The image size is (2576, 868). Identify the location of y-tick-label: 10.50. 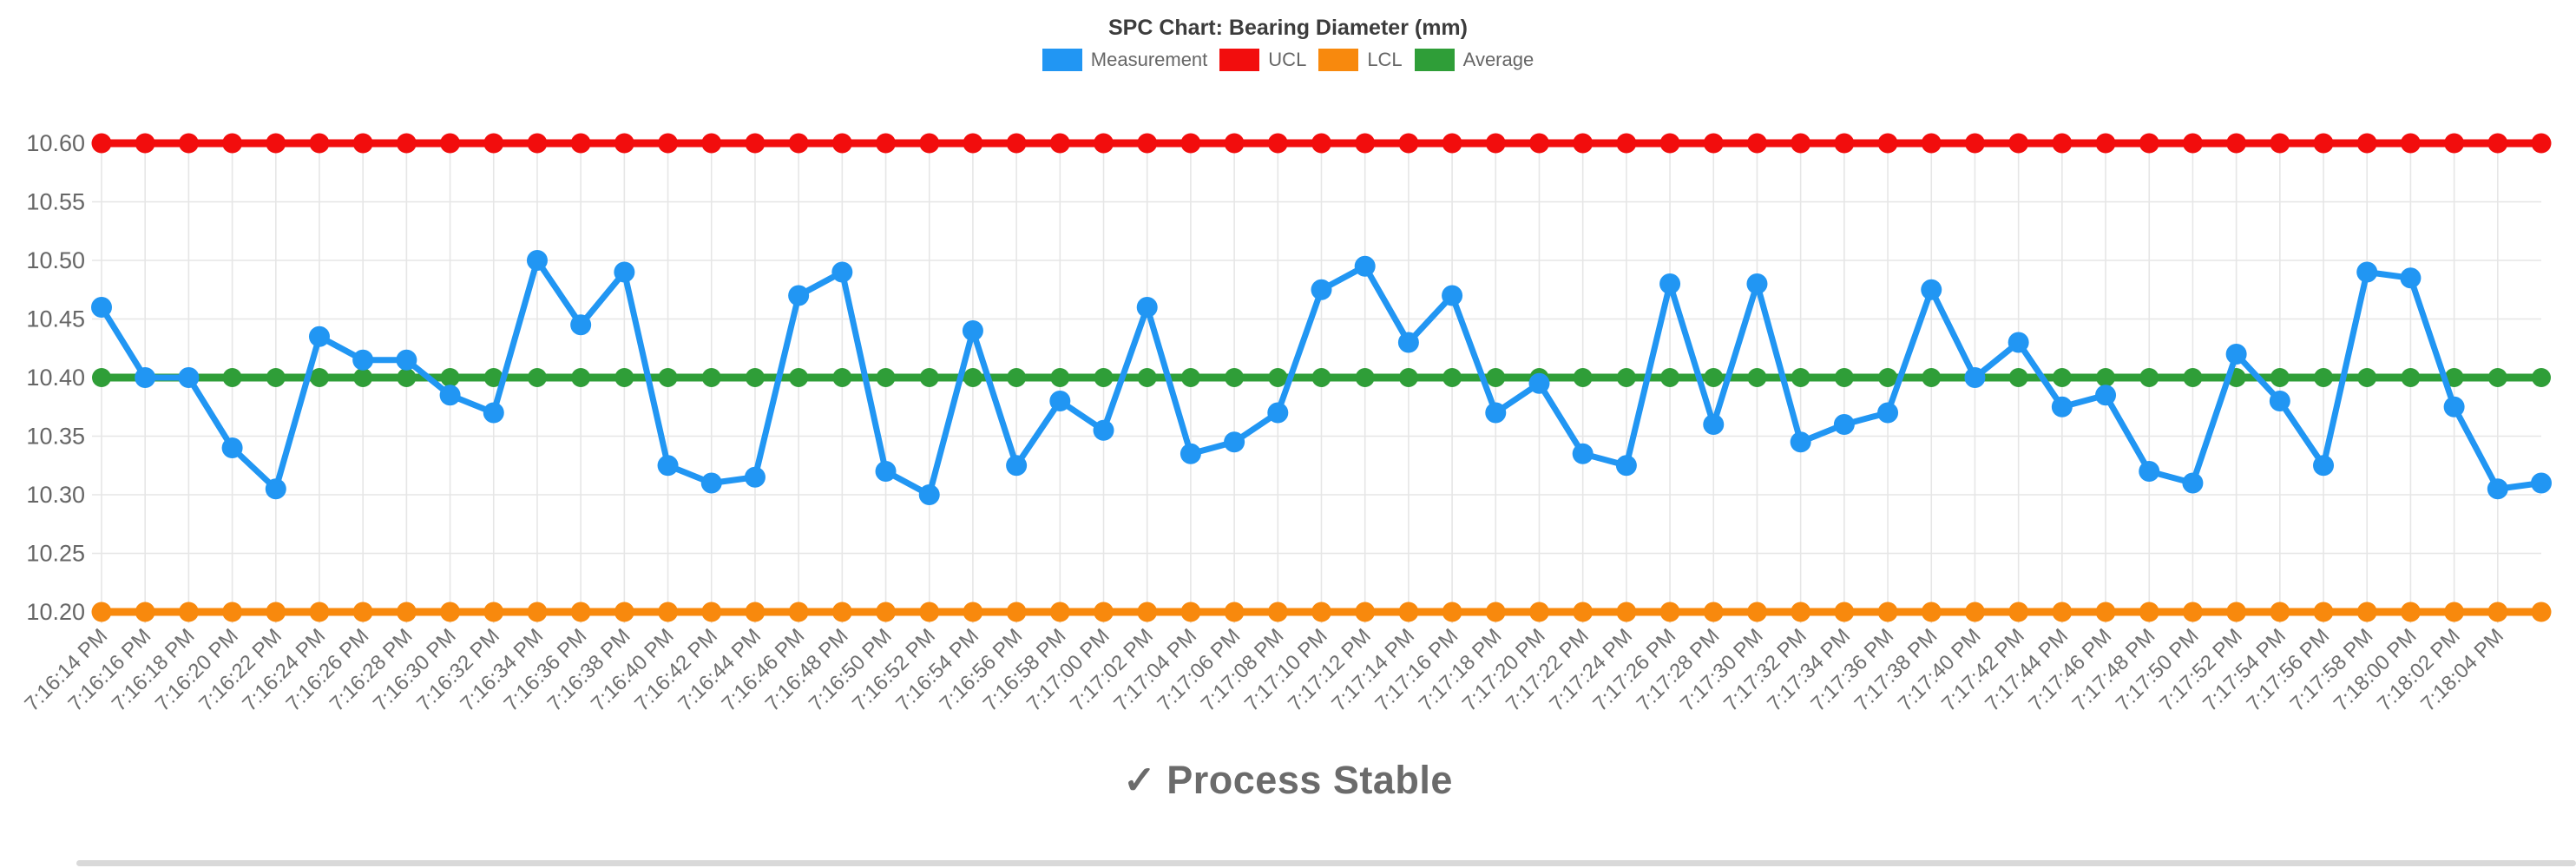
(56, 260).